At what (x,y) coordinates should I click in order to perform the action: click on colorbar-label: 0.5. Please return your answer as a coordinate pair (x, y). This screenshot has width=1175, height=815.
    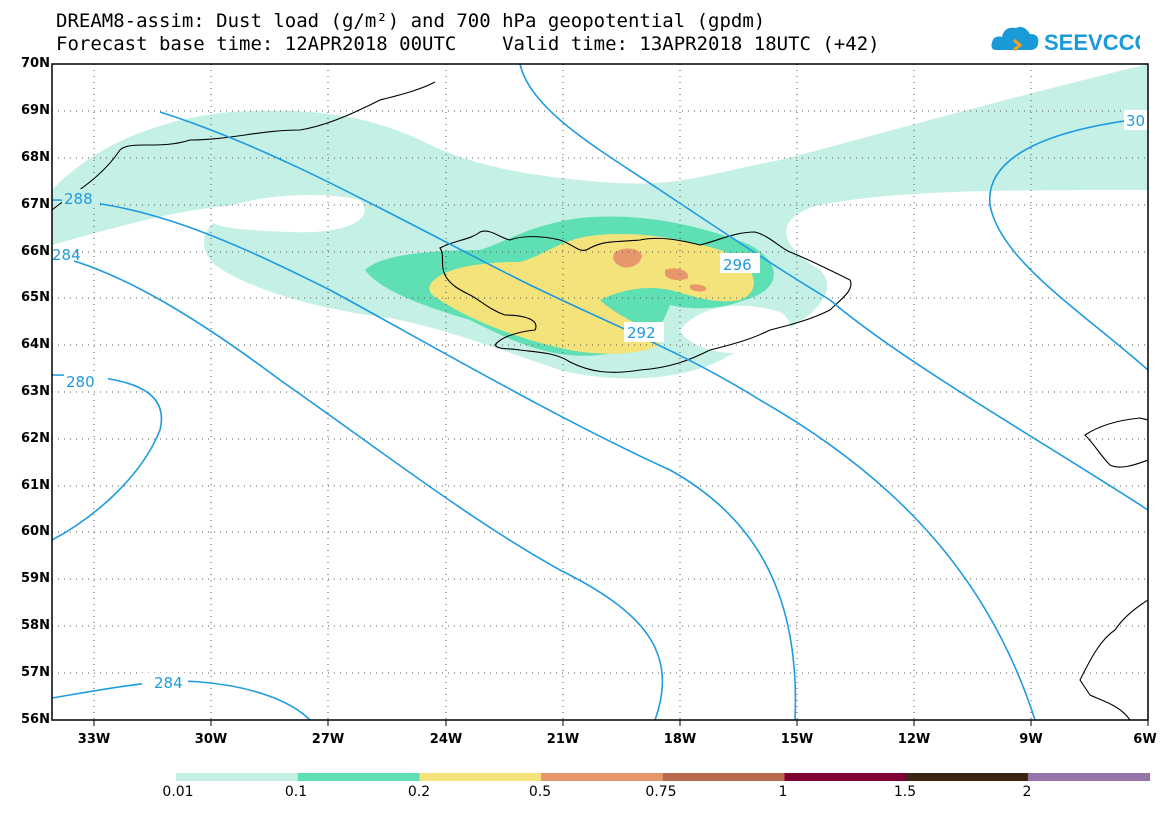
    Looking at the image, I should click on (540, 792).